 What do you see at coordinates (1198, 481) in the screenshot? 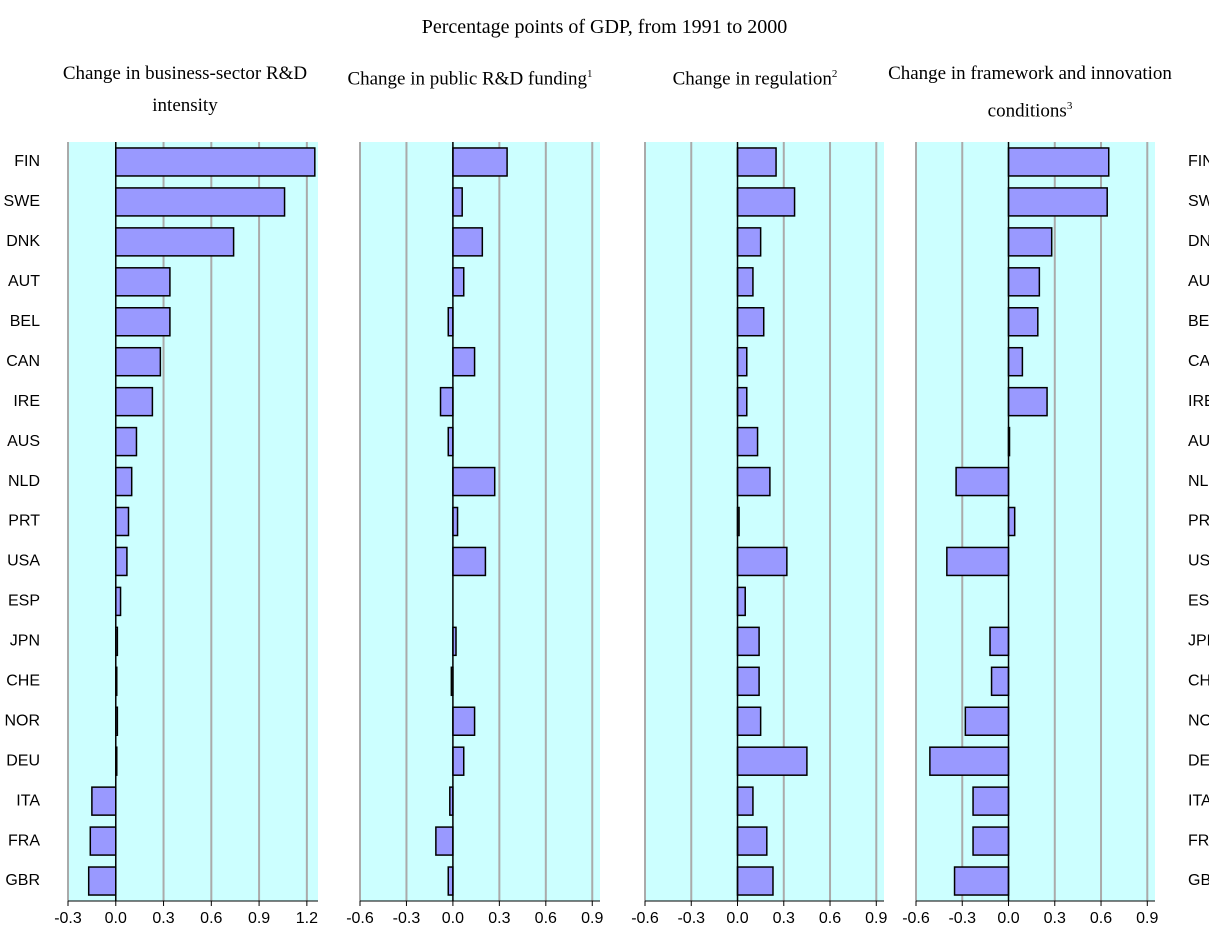
I see `category-label: NLD` at bounding box center [1198, 481].